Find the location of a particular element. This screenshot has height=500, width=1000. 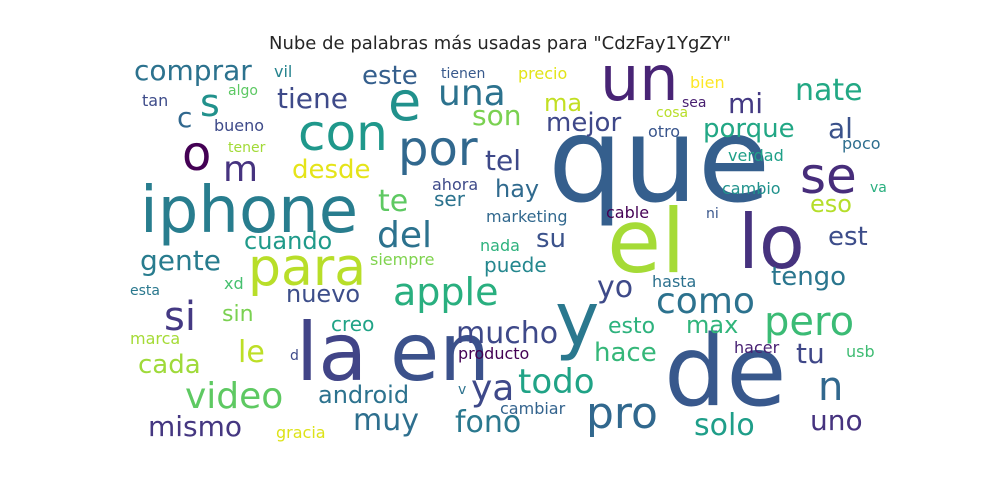

word-pero: pero is located at coordinates (809, 322).